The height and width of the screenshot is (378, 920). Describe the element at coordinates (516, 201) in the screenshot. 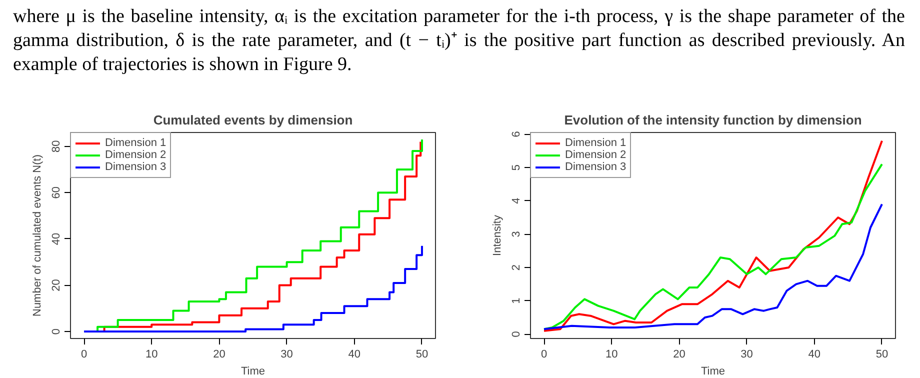

I see `y-tick-label: 4` at that location.